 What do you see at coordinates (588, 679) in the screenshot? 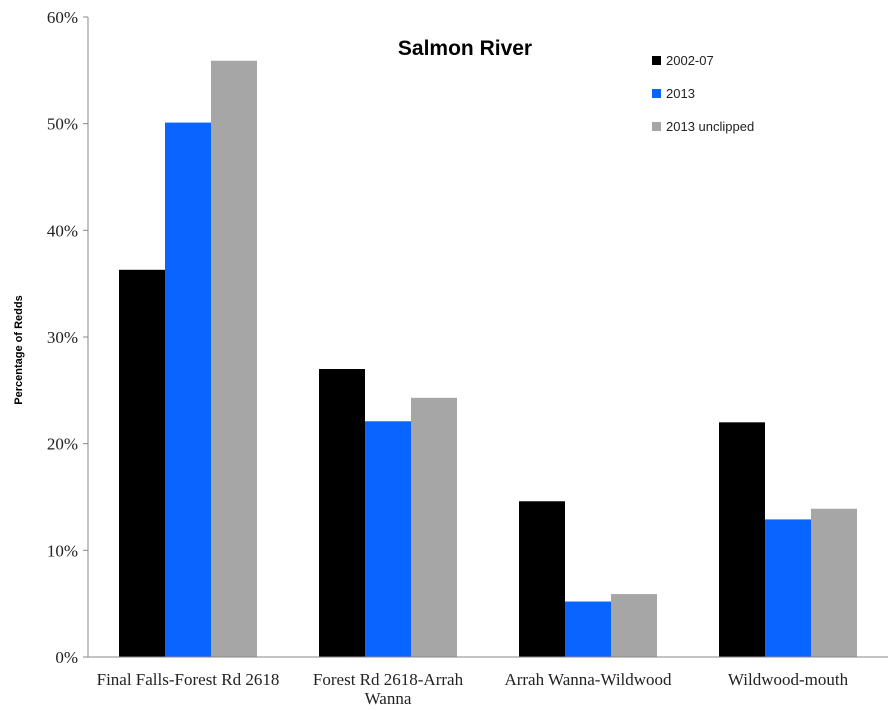
I see `x-tick-label: Arrah Wanna-Wildwood` at bounding box center [588, 679].